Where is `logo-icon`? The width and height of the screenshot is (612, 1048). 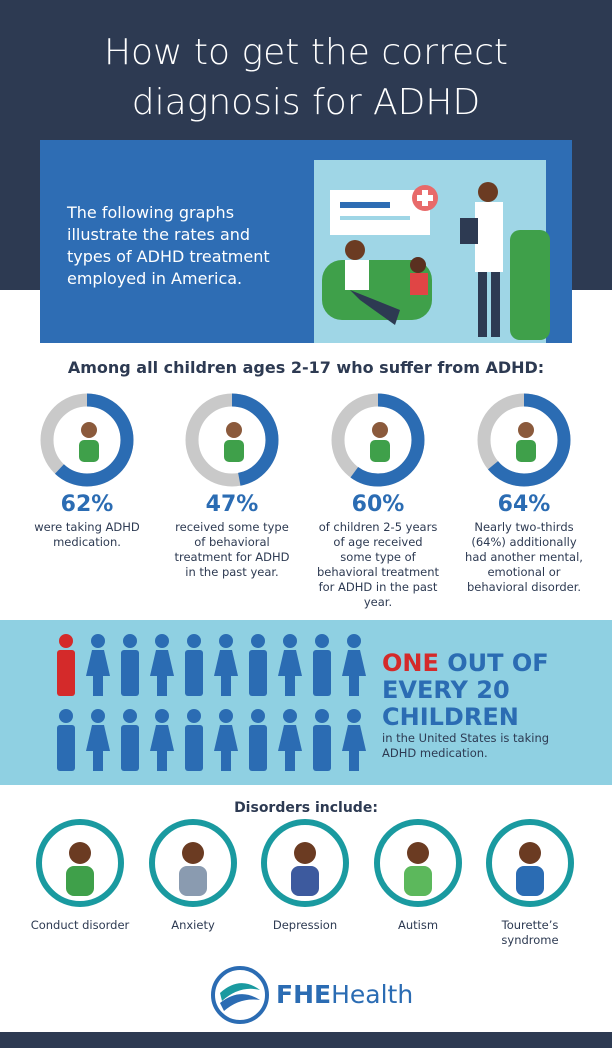 logo-icon is located at coordinates (240, 995).